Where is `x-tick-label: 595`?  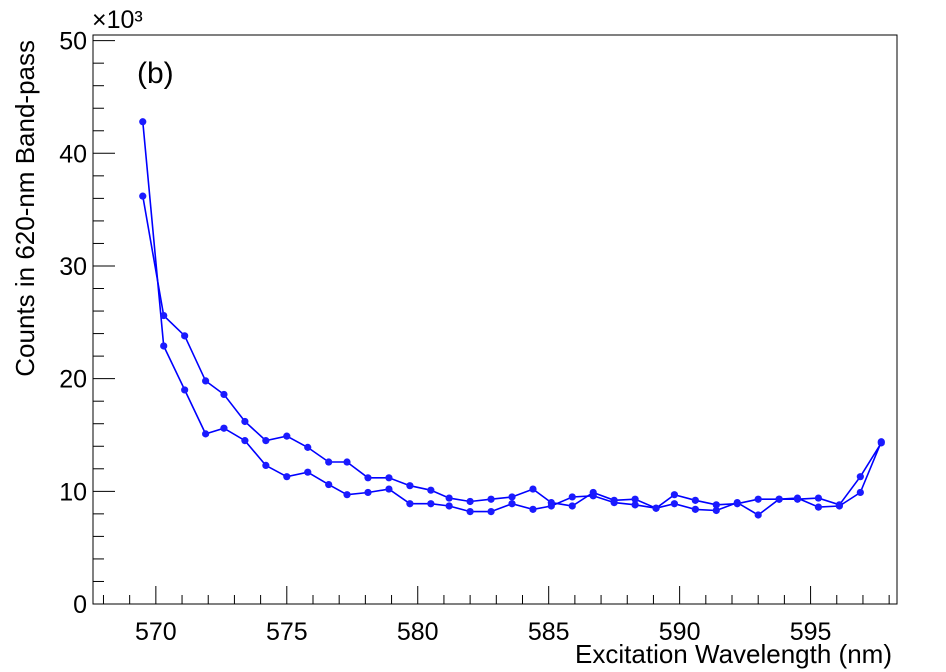
x-tick-label: 595 is located at coordinates (811, 632).